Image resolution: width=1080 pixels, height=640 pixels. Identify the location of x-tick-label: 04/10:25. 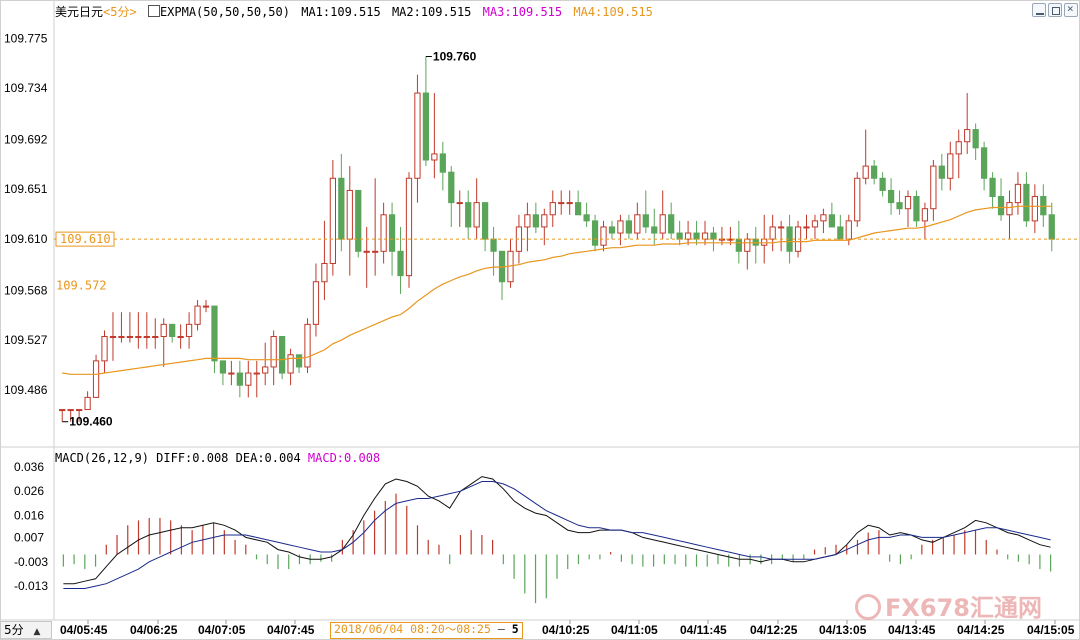
(566, 630).